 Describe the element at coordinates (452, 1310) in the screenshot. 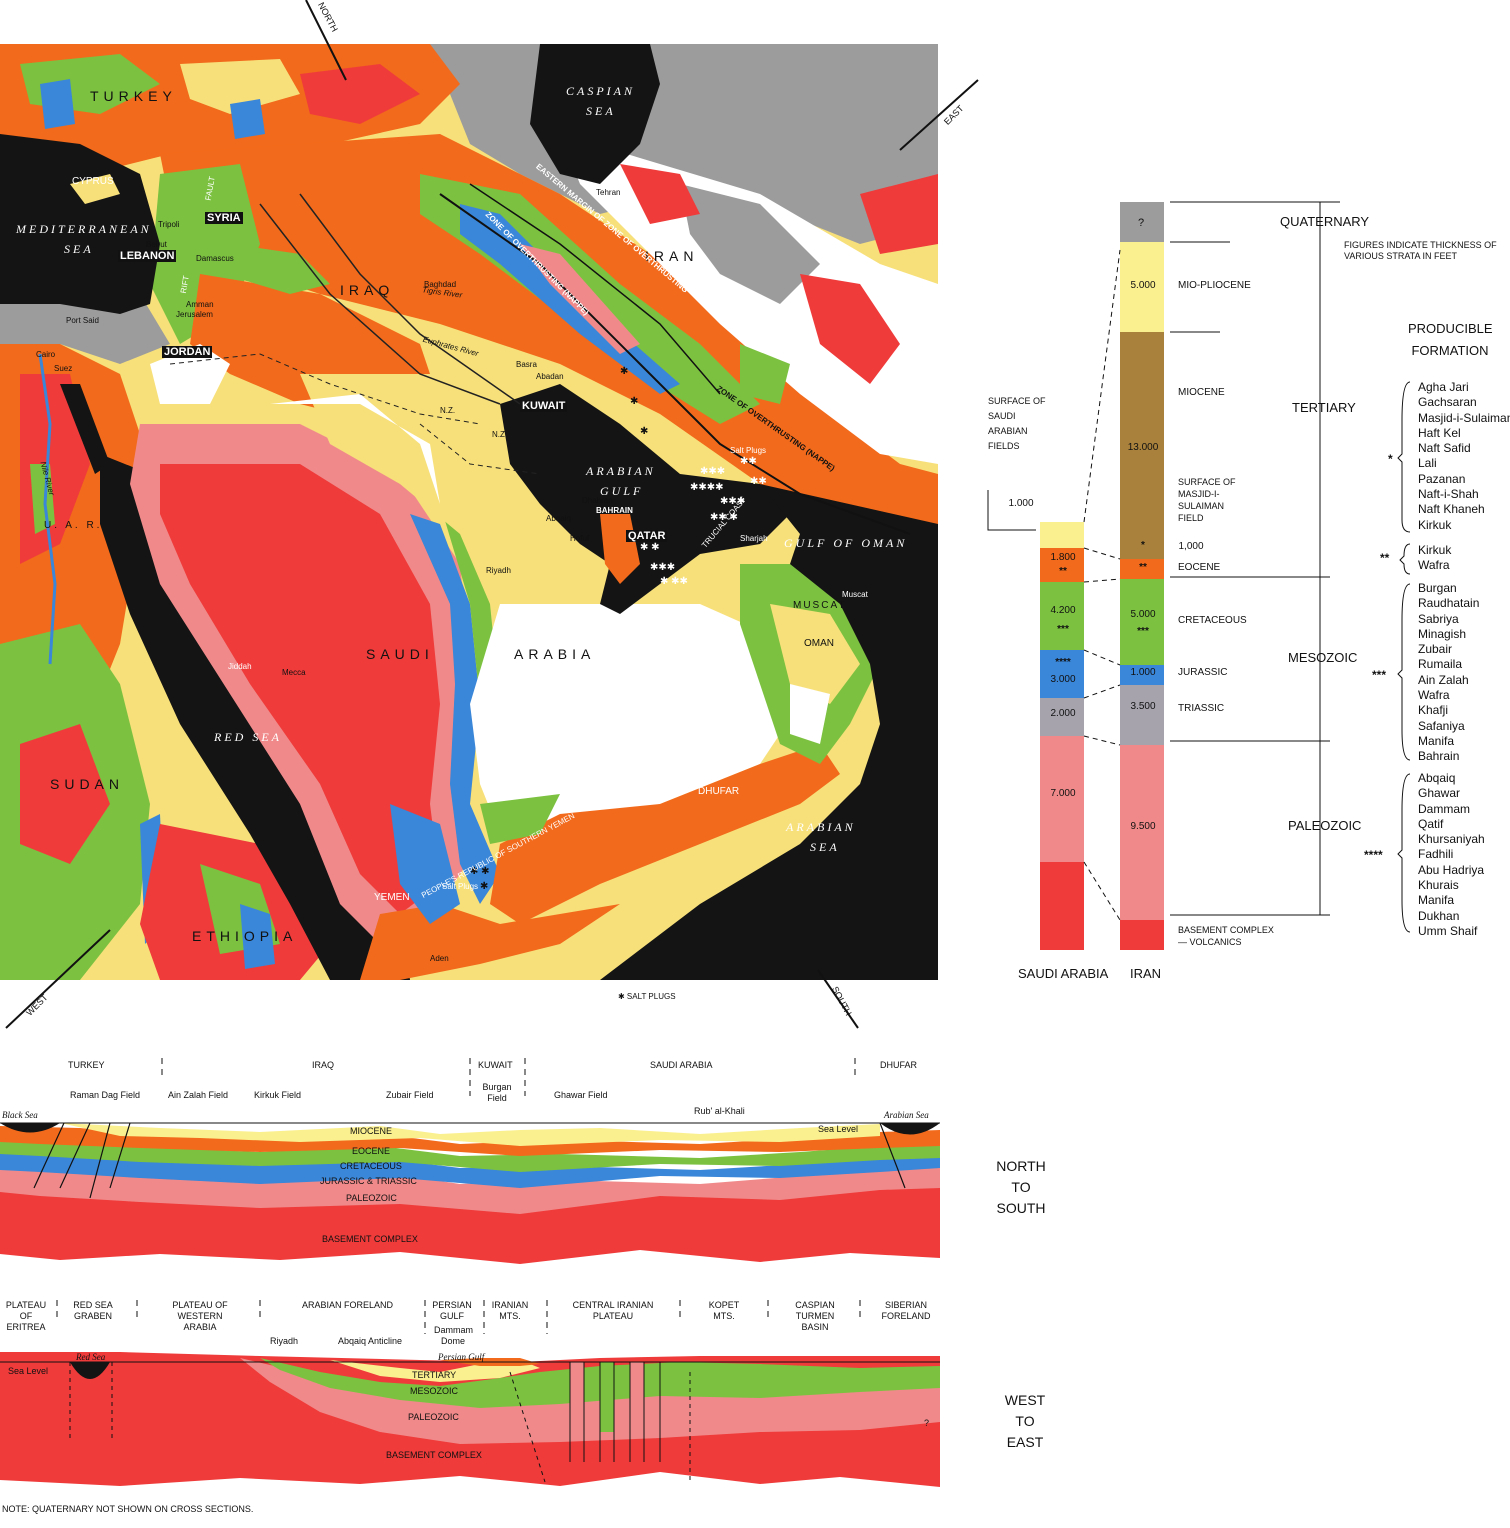

I see `we-region-gulf: PERSIAN GULF` at that location.